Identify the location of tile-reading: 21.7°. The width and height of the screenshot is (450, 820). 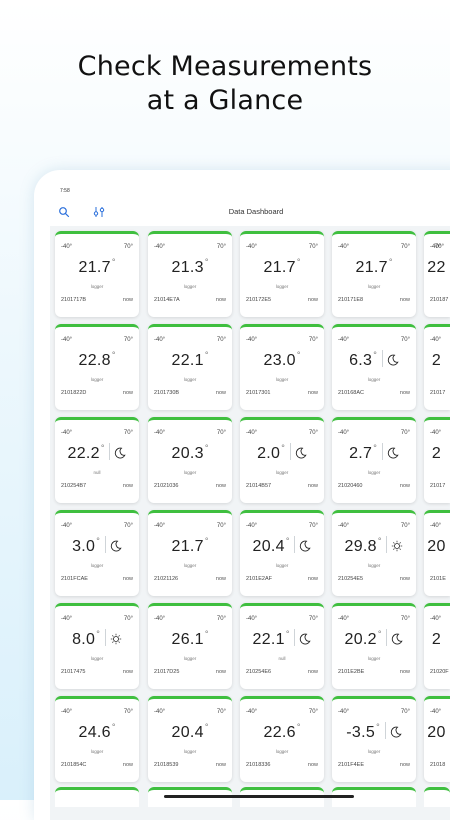
(190, 546).